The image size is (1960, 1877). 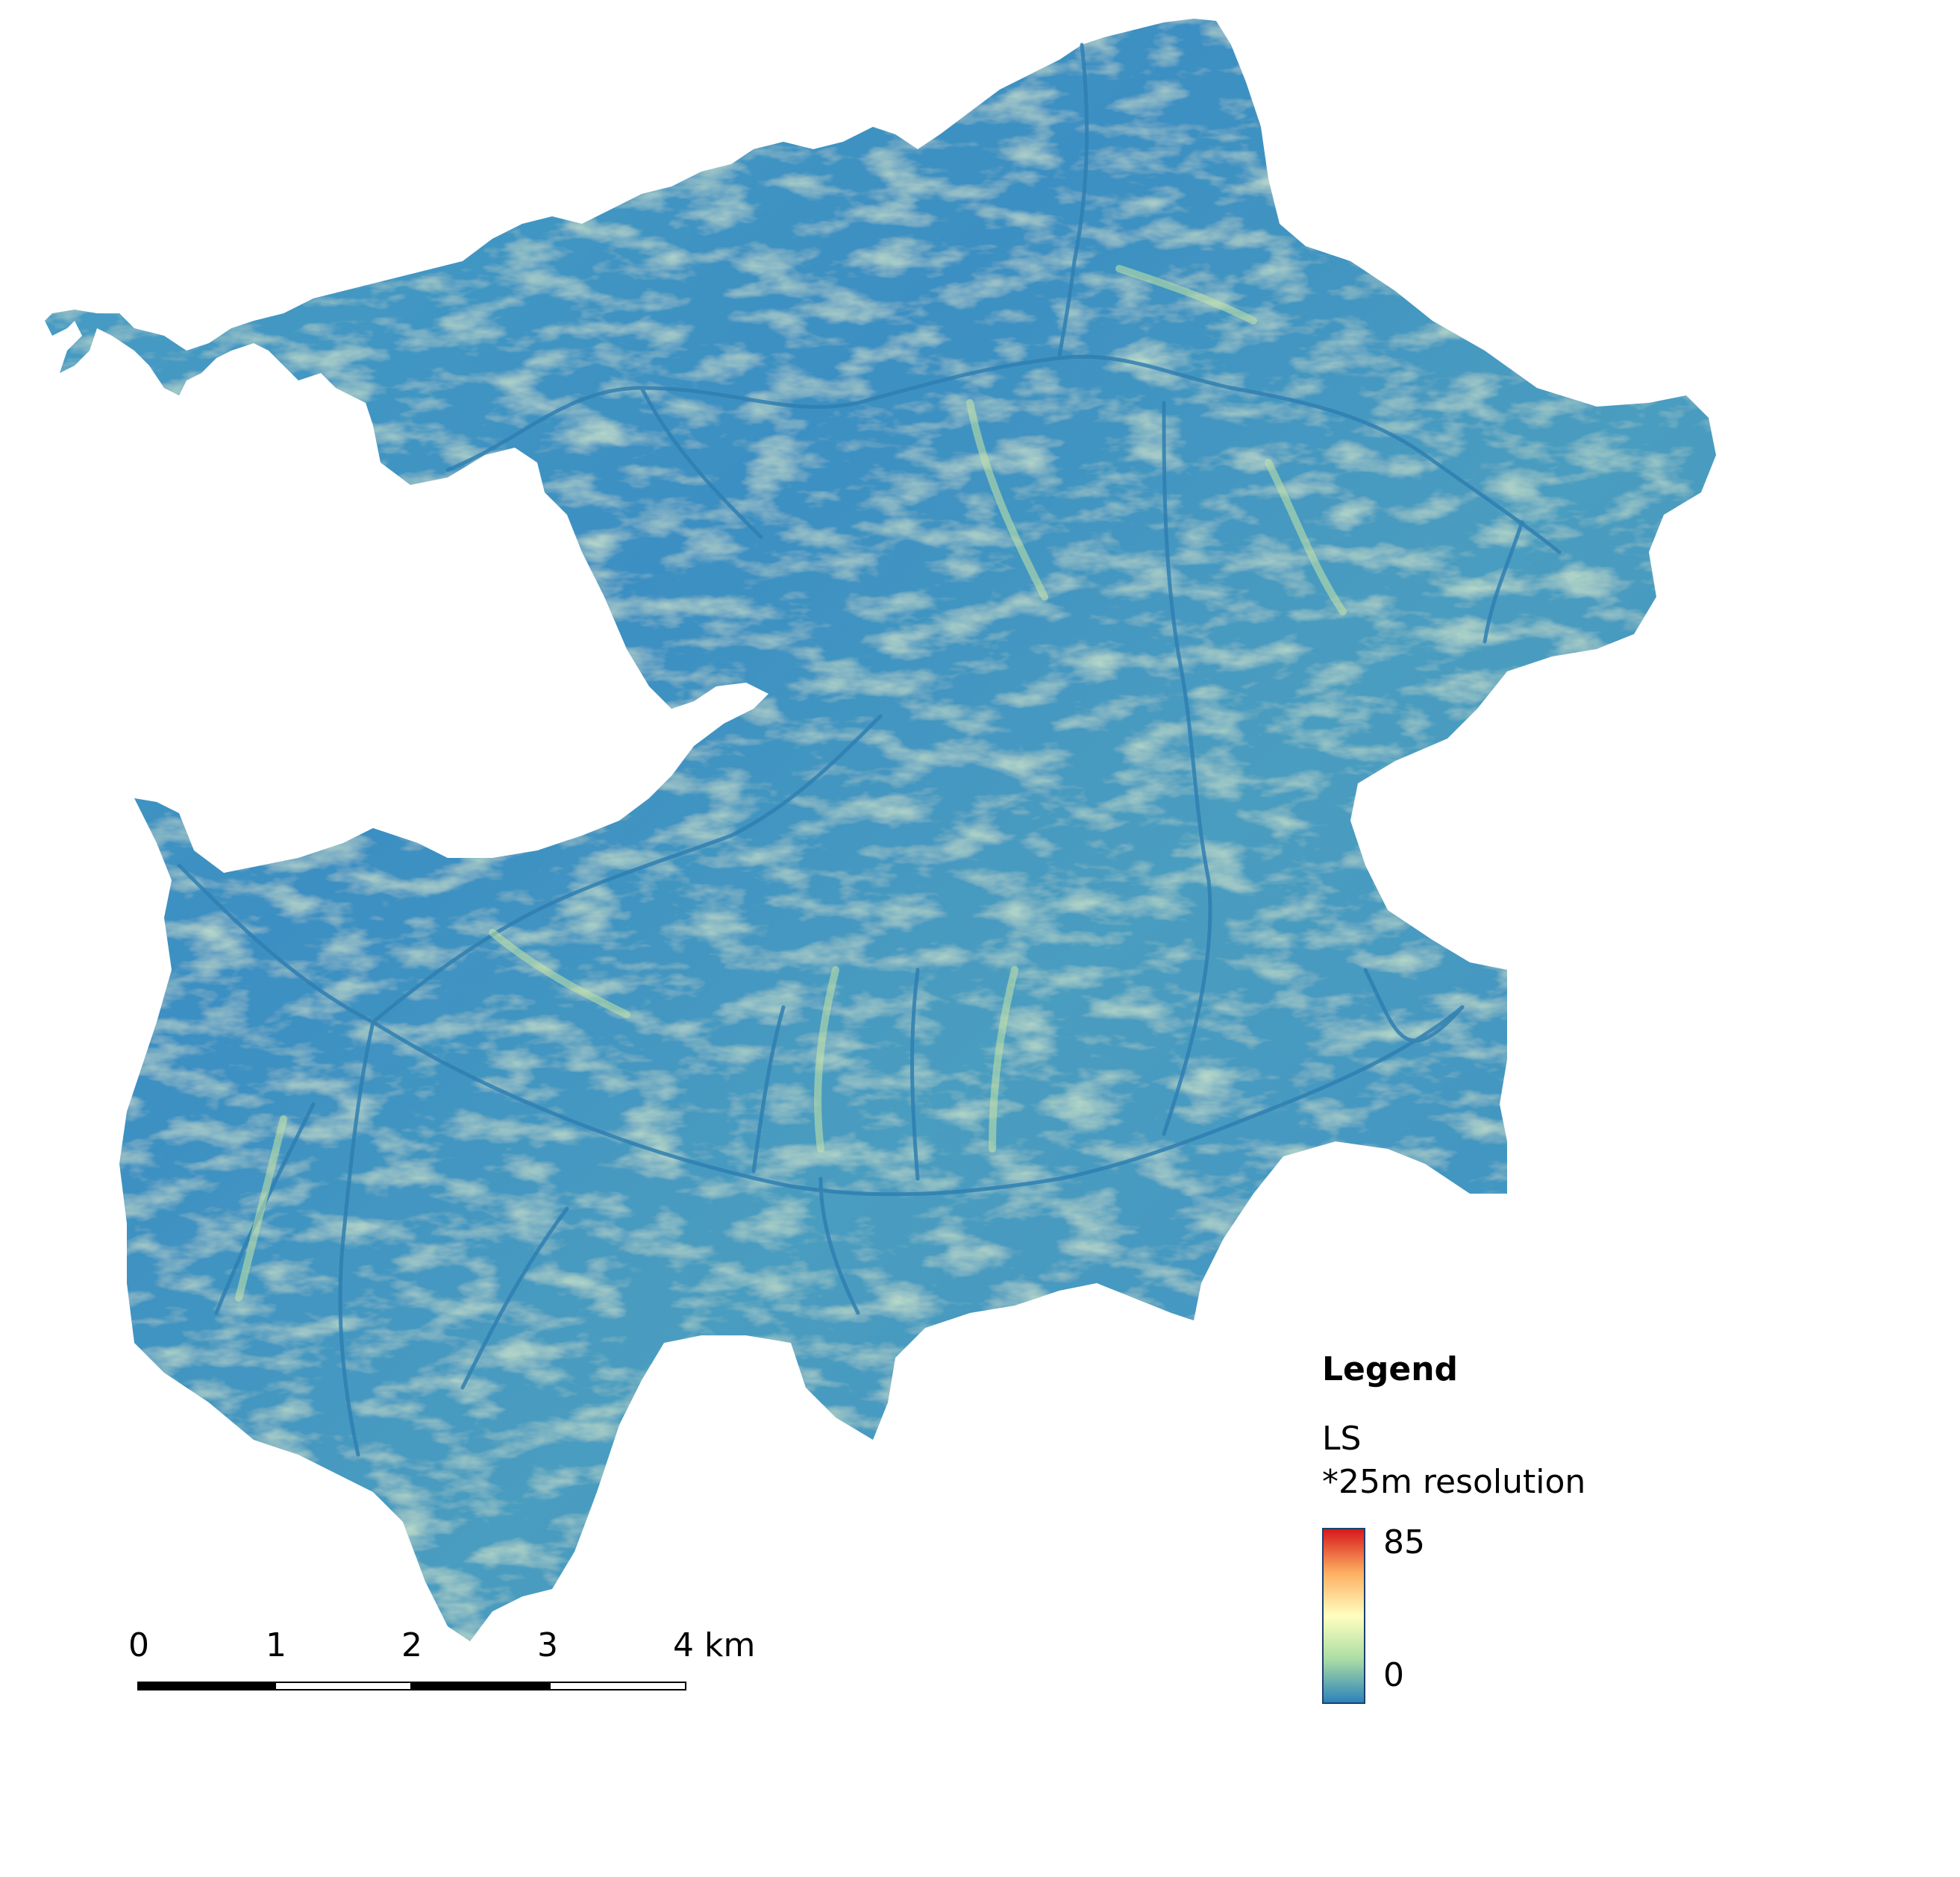 What do you see at coordinates (714, 1645) in the screenshot?
I see `scale-tick-4: 4 km` at bounding box center [714, 1645].